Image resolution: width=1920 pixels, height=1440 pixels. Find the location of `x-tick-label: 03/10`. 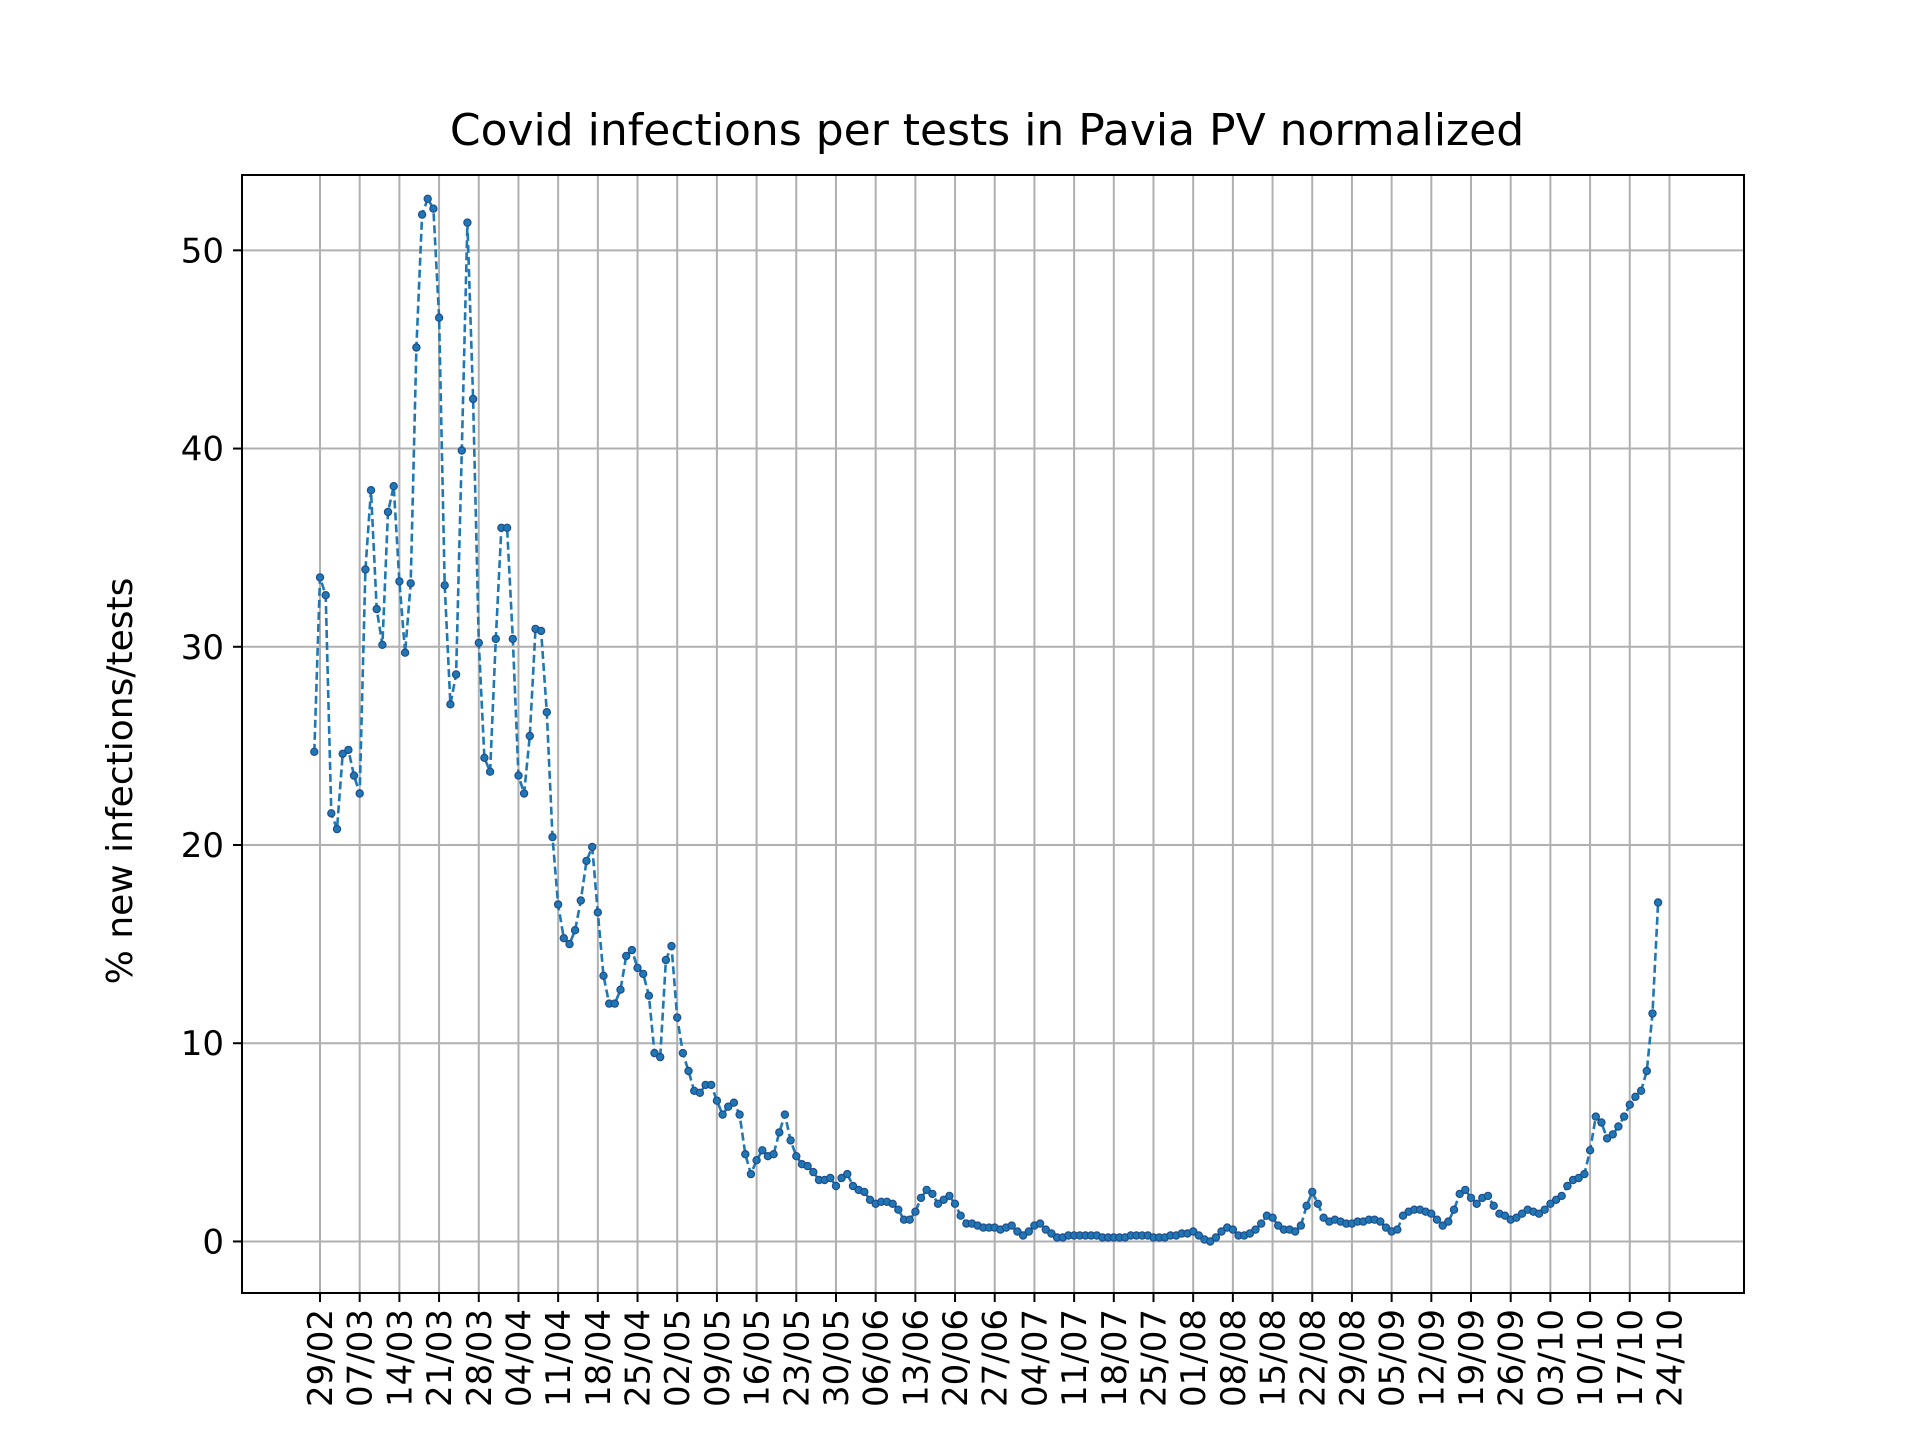

x-tick-label: 03/10 is located at coordinates (1551, 1358).